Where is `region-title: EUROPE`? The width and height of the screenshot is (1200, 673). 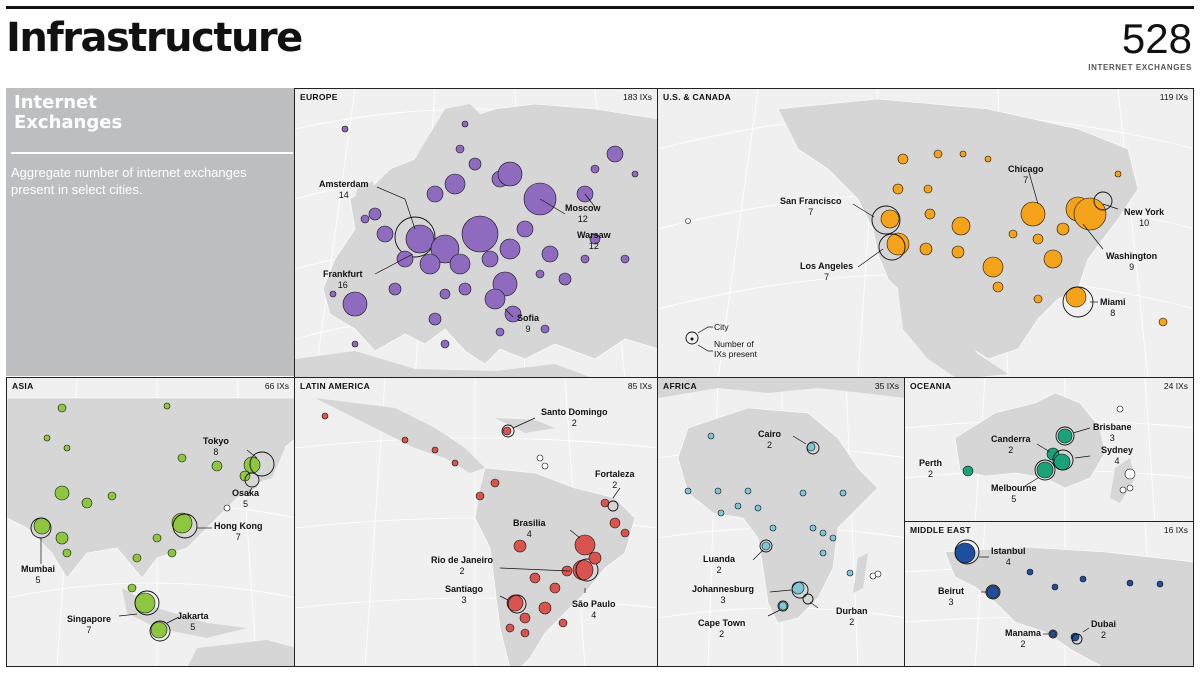 region-title: EUROPE is located at coordinates (319, 97).